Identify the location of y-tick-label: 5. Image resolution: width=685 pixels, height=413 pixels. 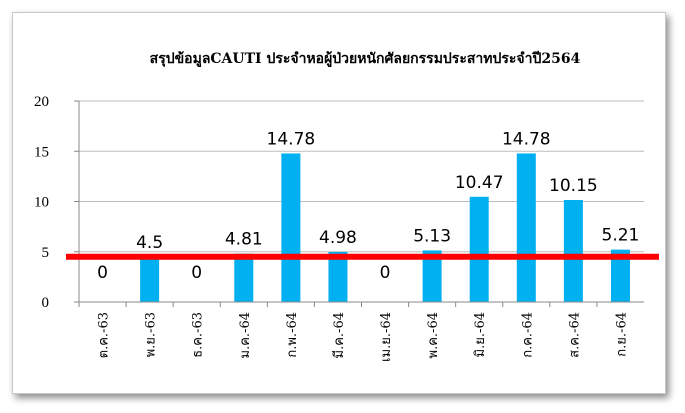
(46, 253).